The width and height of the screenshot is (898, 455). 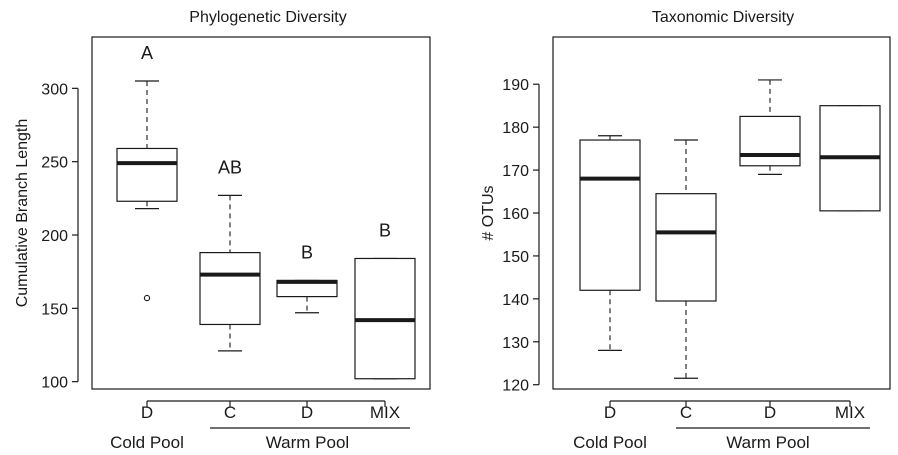 What do you see at coordinates (147, 53) in the screenshot?
I see `significance-letter: A` at bounding box center [147, 53].